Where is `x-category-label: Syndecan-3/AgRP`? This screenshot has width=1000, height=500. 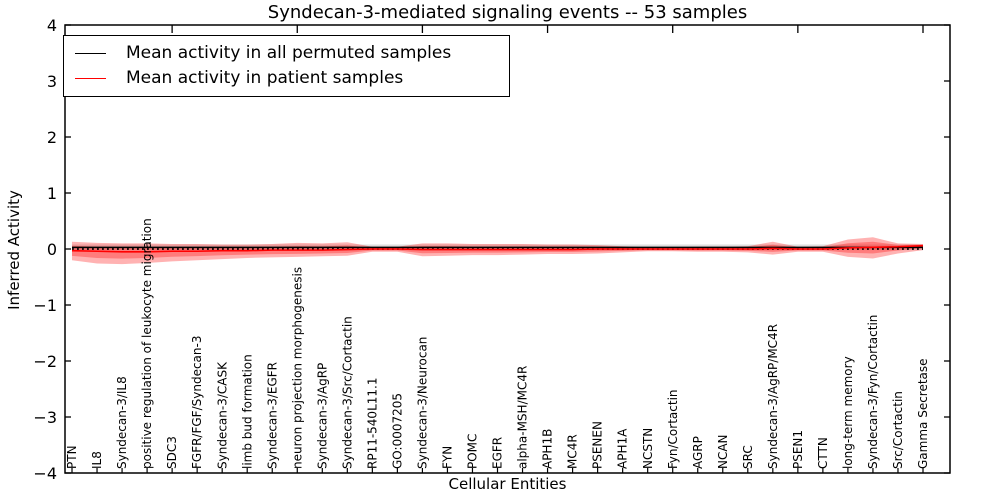
x-category-label: Syndecan-3/AgRP is located at coordinates (322, 416).